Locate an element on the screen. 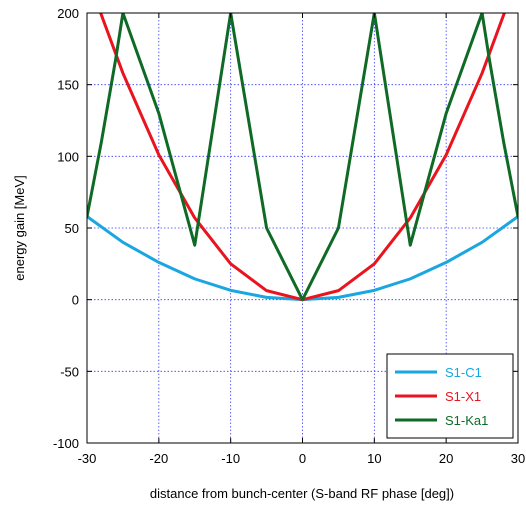  y-tick-label: 0 is located at coordinates (75, 300).